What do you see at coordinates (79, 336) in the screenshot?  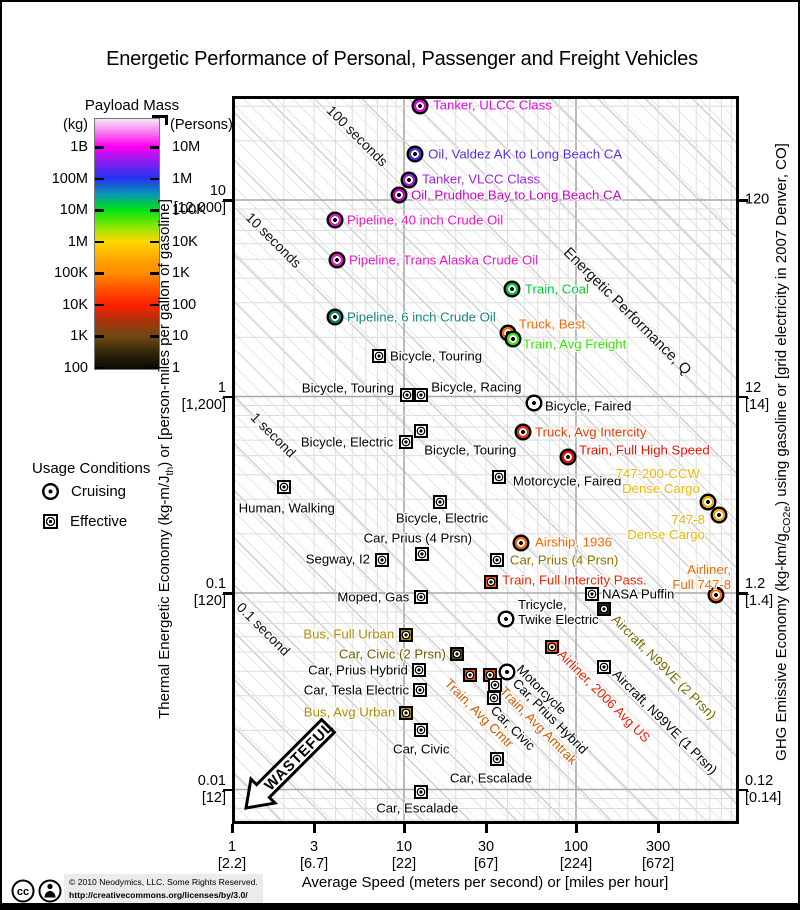 I see `payload-kg-label: 1K` at bounding box center [79, 336].